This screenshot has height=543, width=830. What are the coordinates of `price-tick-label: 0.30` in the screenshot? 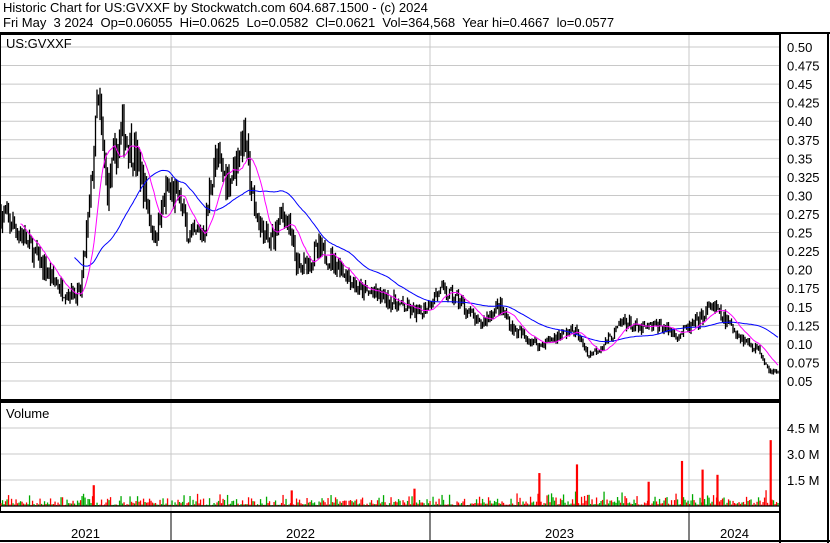 It's located at (799, 195).